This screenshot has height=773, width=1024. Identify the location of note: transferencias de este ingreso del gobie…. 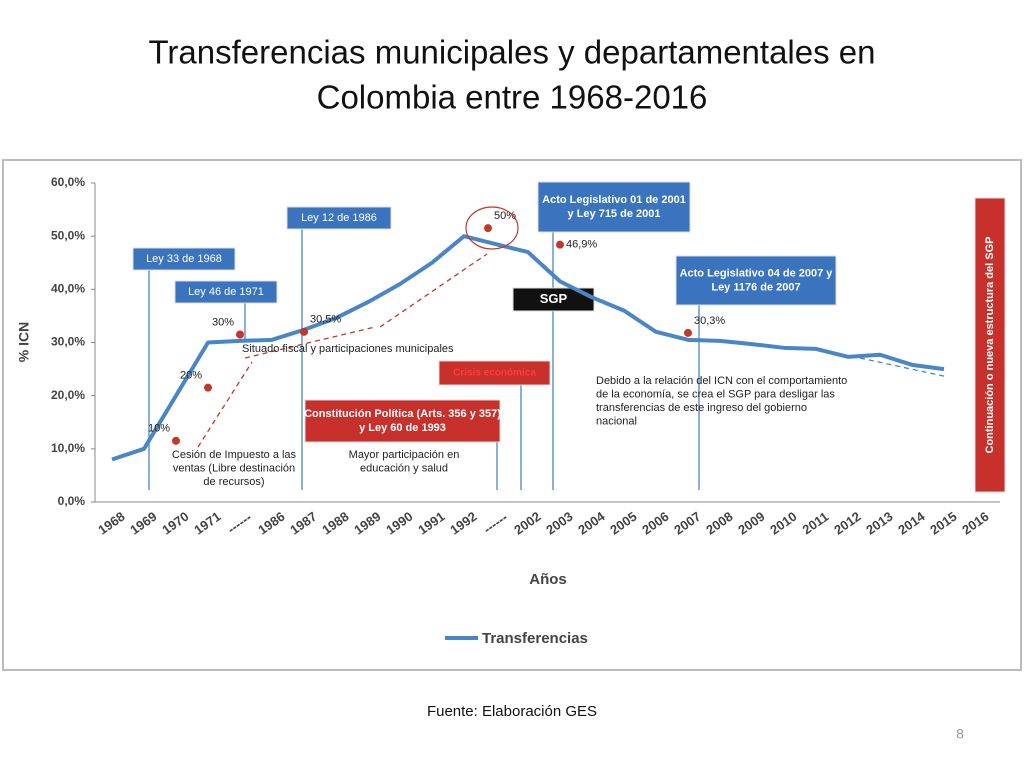
(701, 408).